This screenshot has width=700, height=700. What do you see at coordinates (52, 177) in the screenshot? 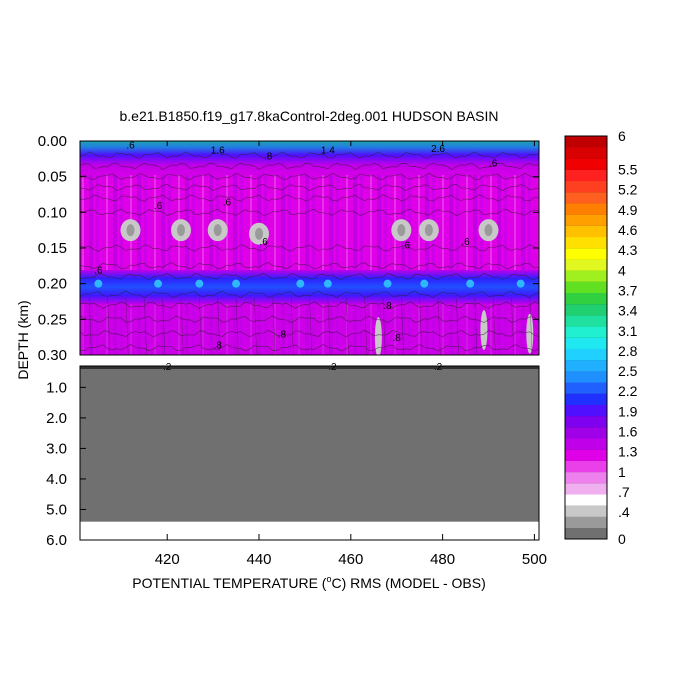
I see `y-tick-label: 0.05` at bounding box center [52, 177].